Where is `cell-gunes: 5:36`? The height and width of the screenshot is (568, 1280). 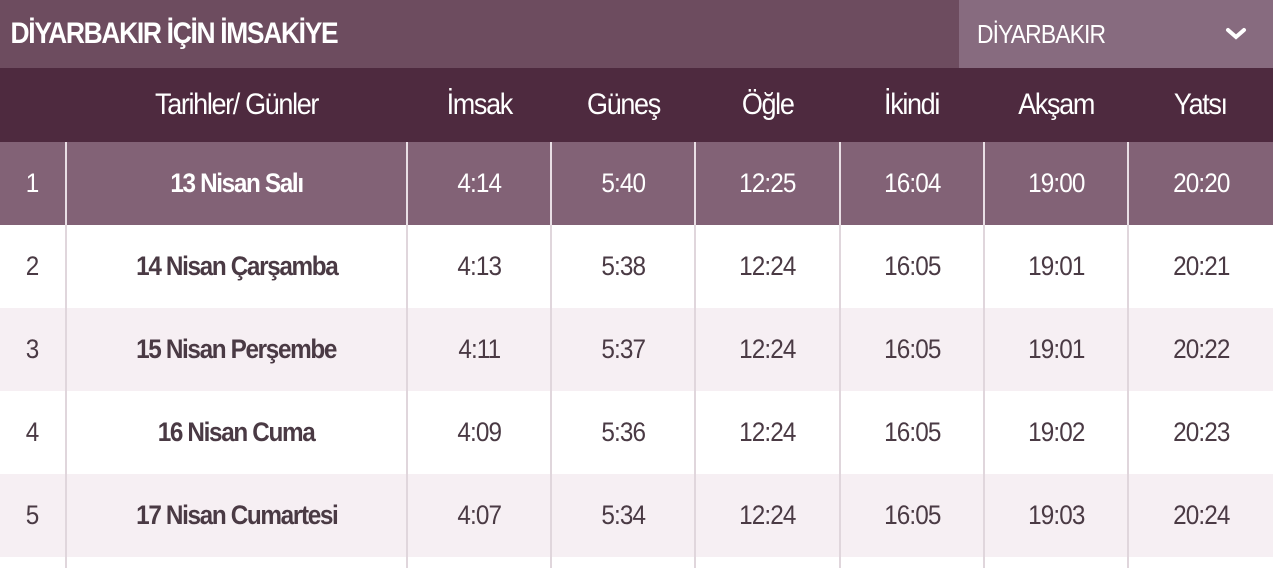
cell-gunes: 5:36 is located at coordinates (622, 432).